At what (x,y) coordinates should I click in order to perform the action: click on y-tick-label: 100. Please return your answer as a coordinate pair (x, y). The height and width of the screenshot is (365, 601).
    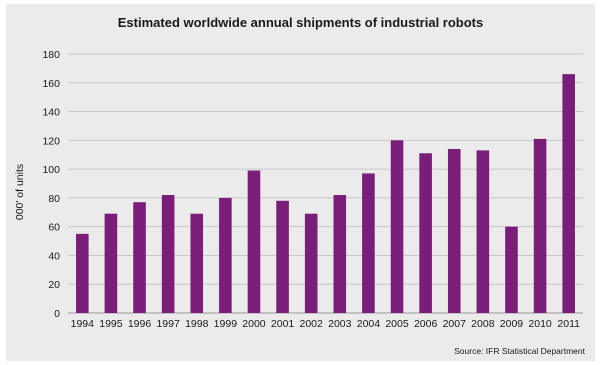
    Looking at the image, I should click on (51, 170).